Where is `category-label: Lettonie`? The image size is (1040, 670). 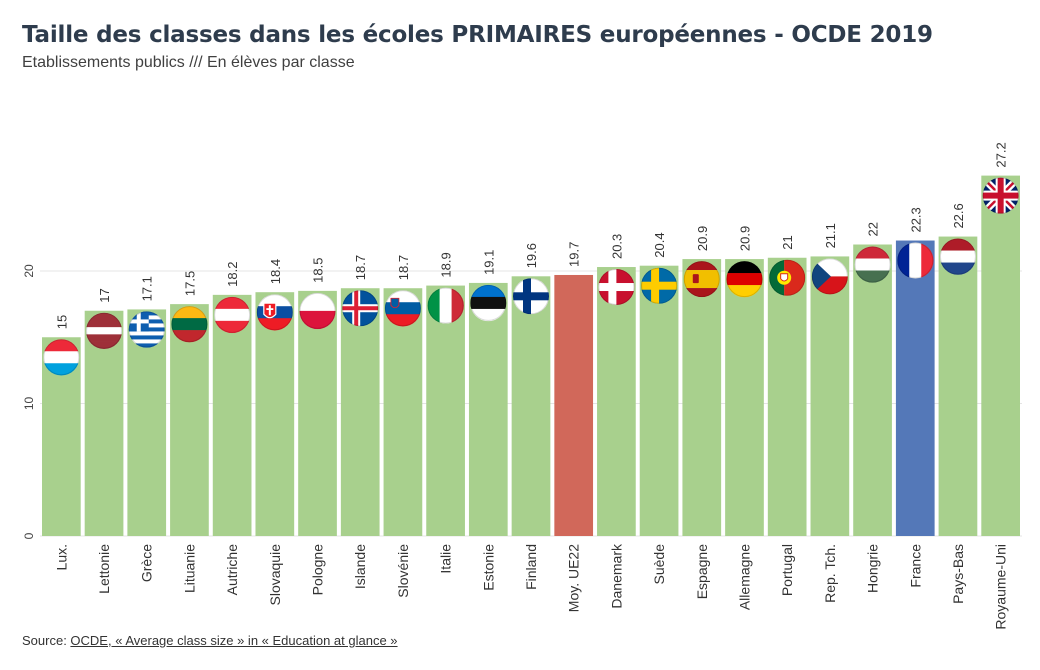
category-label: Lettonie is located at coordinates (104, 569).